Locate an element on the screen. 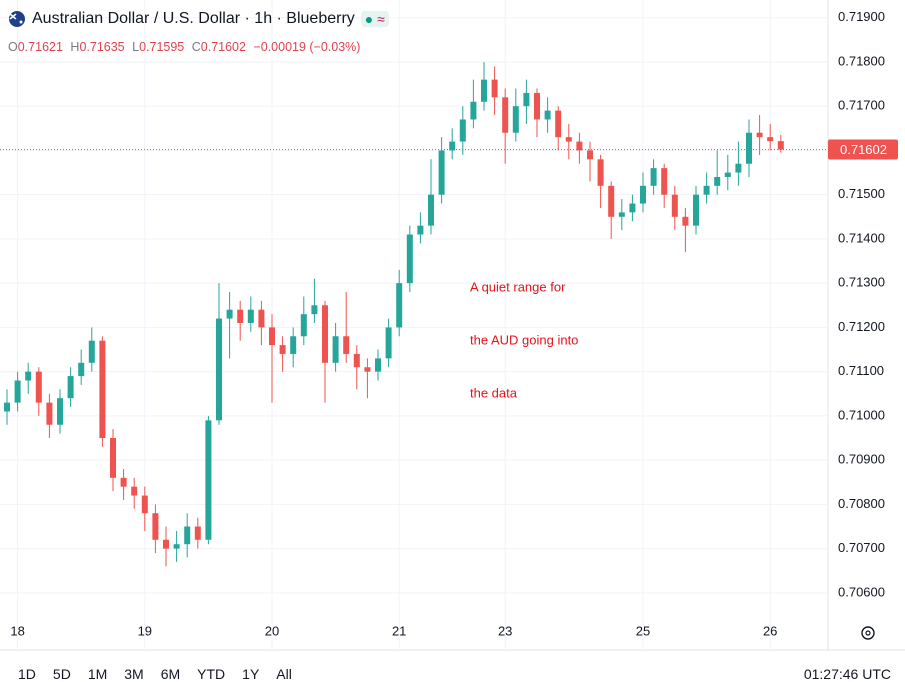 The height and width of the screenshot is (682, 905). range-button: 5D is located at coordinates (61, 674).